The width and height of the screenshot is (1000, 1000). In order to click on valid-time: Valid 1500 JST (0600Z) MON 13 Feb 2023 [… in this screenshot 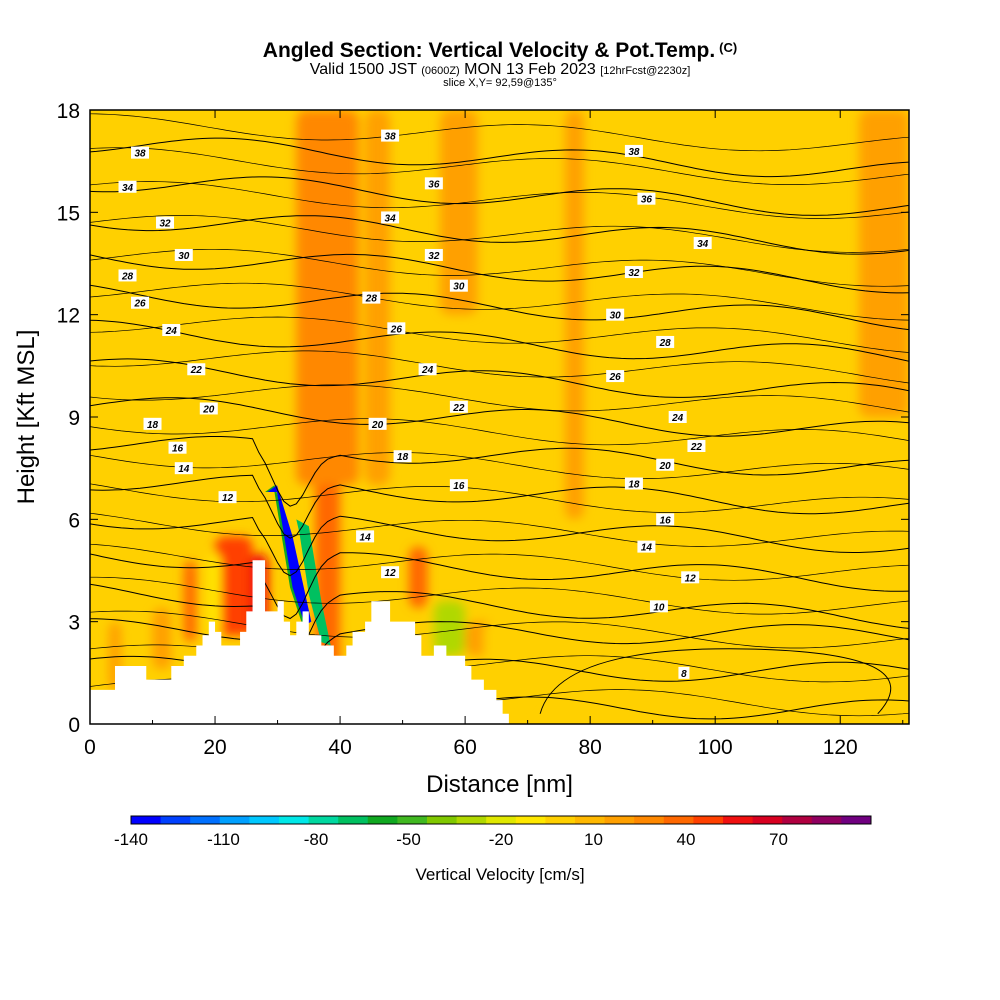, I will do `click(500, 69)`.